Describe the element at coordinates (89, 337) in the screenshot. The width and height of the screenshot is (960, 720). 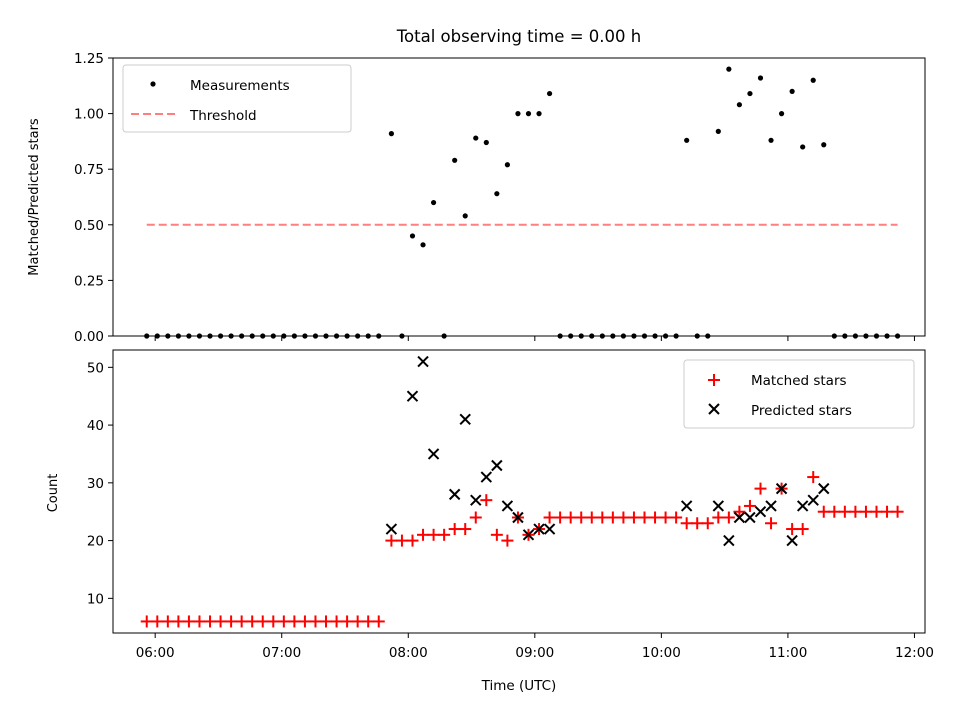
I see `ratio-y-tick-label: 0.00` at that location.